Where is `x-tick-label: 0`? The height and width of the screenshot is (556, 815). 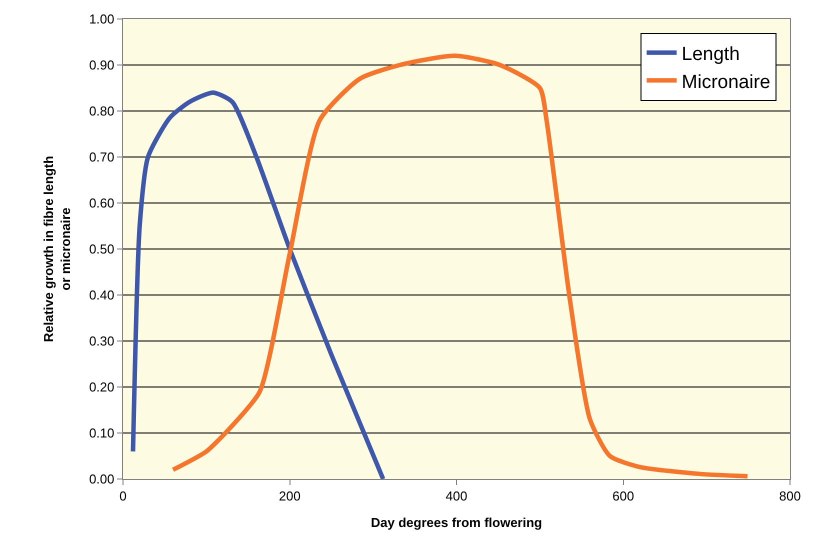
x-tick-label: 0 is located at coordinates (123, 496).